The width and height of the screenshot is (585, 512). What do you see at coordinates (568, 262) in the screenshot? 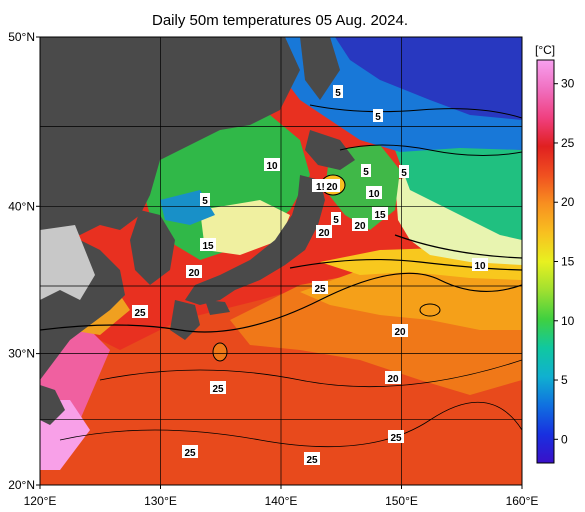
I see `colorbar-tick-label: 15` at bounding box center [568, 262].